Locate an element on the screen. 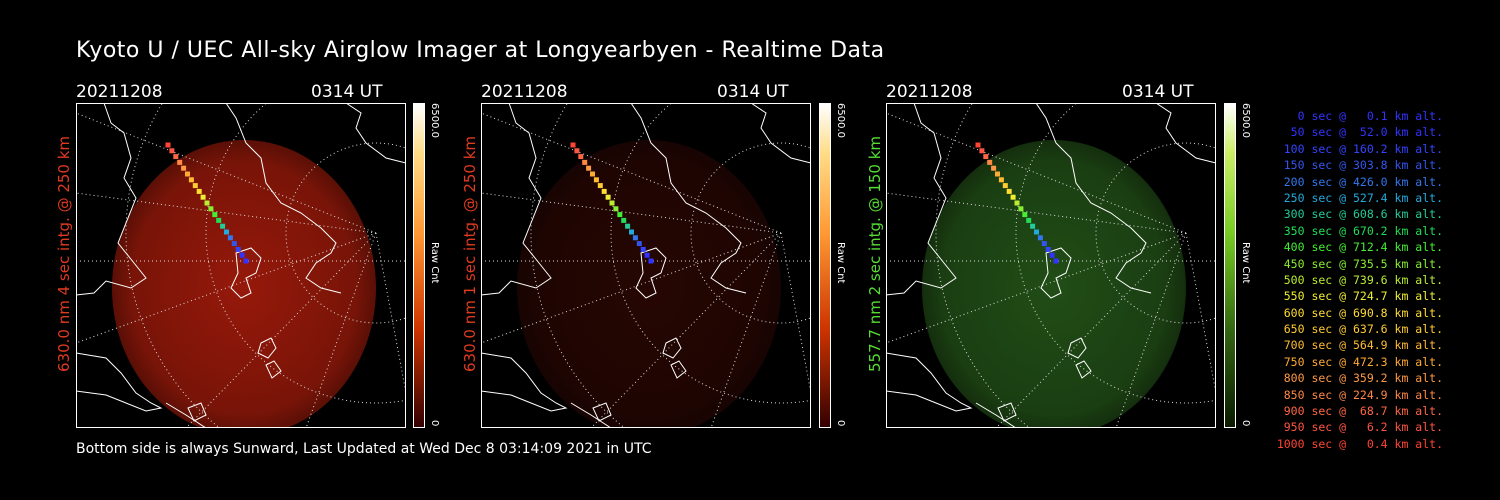 This screenshot has height=500, width=1500. panel-2-allsky-image is located at coordinates (646, 265).